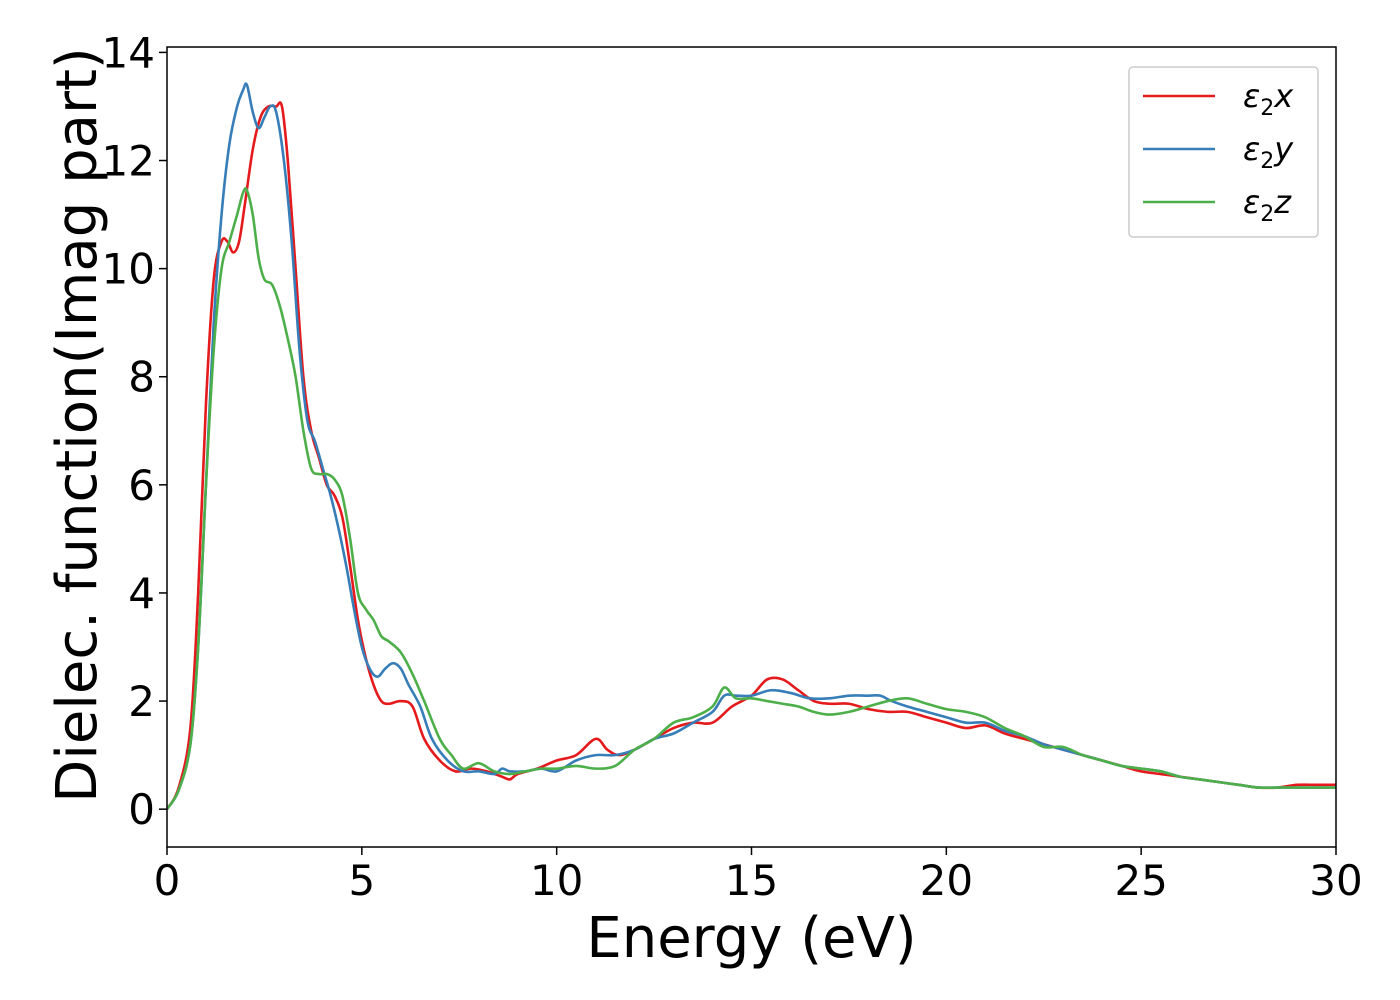 This screenshot has height=1000, width=1400. Describe the element at coordinates (1283, 96) in the screenshot. I see `legend-suffix: x` at that location.